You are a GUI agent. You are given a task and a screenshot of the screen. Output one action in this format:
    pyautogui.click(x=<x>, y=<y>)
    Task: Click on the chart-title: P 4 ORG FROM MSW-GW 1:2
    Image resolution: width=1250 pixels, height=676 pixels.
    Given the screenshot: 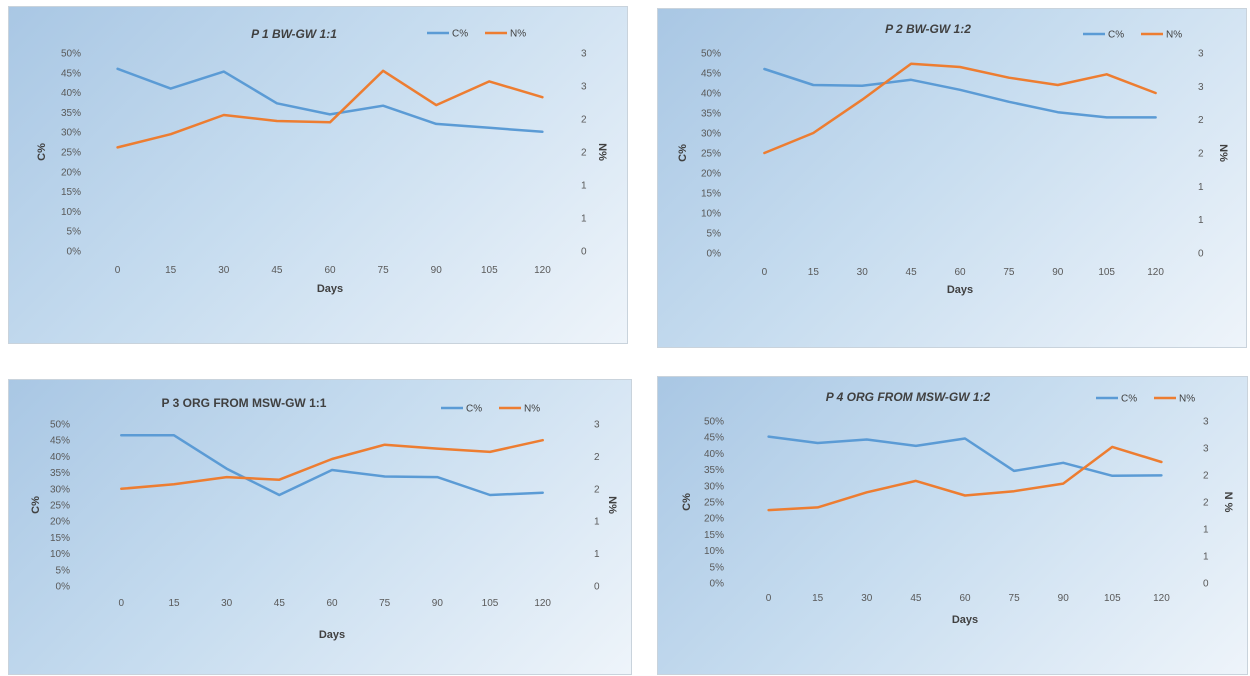 What is the action you would take?
    pyautogui.click(x=908, y=397)
    